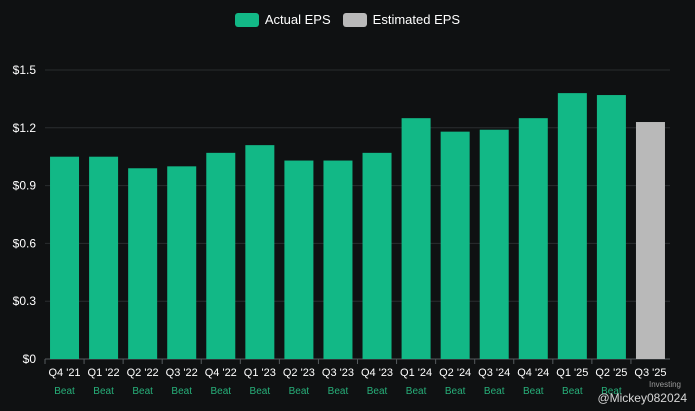  What do you see at coordinates (377, 373) in the screenshot?
I see `x-tick-label: Q4 '23` at bounding box center [377, 373].